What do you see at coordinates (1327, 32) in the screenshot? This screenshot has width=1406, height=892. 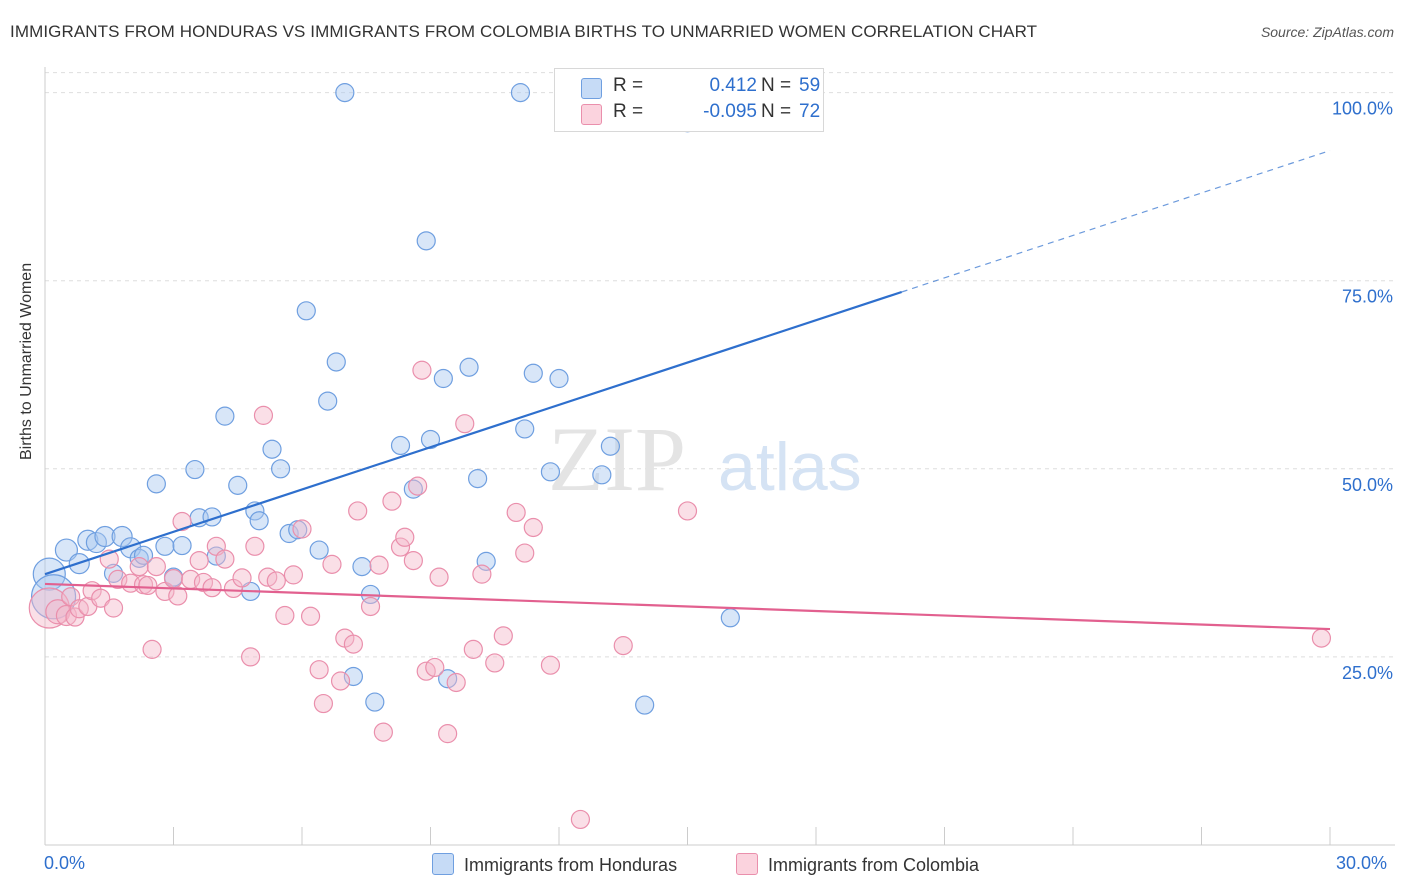 I see `source-label: Source: ZipAtlas.com` at bounding box center [1327, 32].